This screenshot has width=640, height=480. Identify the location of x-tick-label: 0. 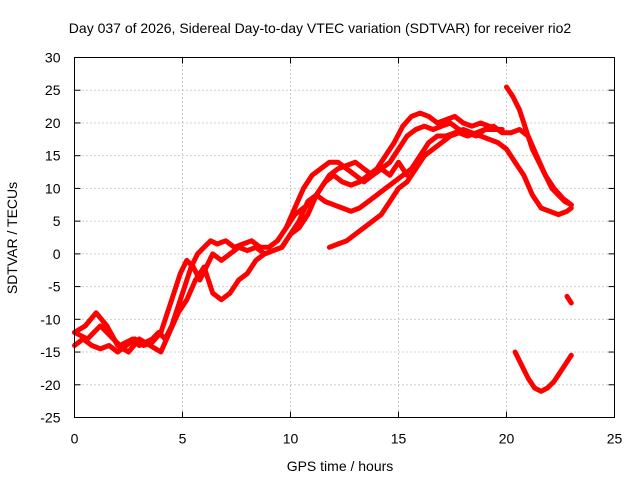
(75, 439).